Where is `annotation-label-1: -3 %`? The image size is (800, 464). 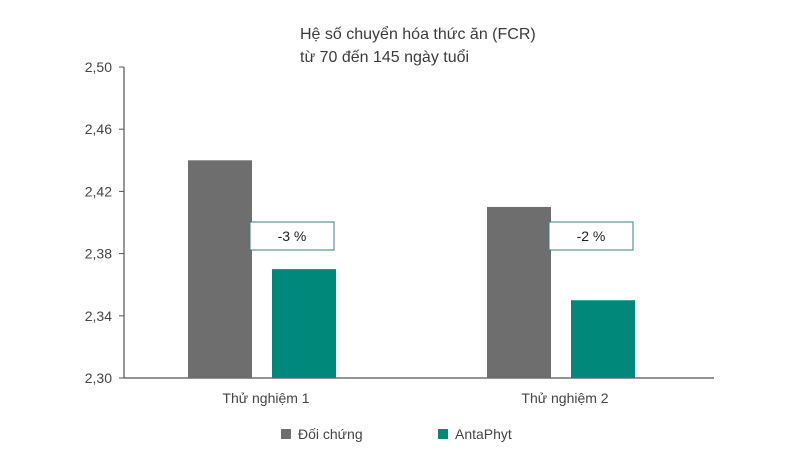 annotation-label-1: -3 % is located at coordinates (292, 236).